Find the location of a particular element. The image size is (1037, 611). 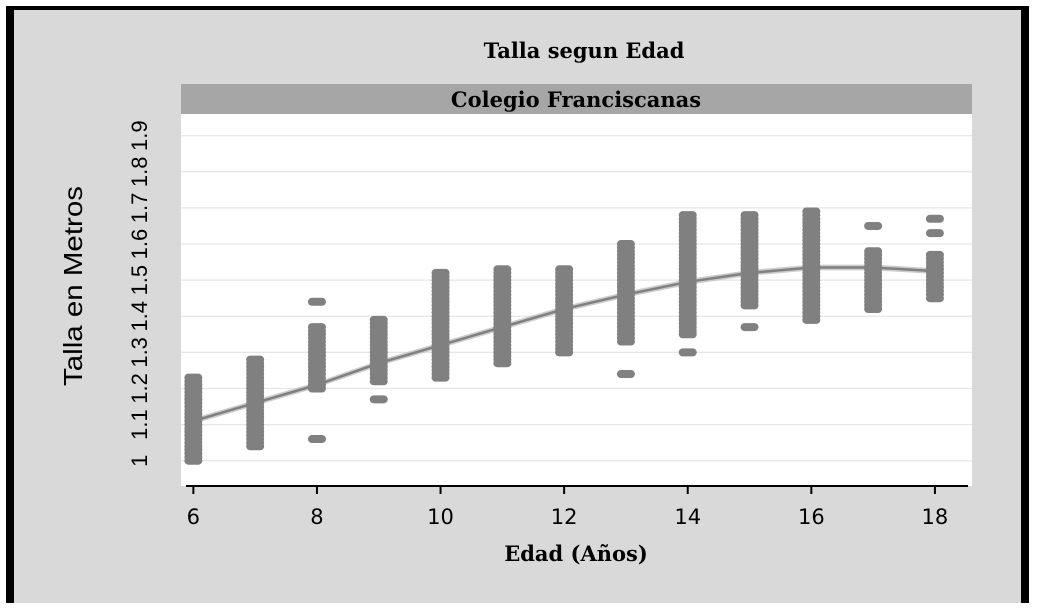

y-tick-label: 1.7 is located at coordinates (139, 208).